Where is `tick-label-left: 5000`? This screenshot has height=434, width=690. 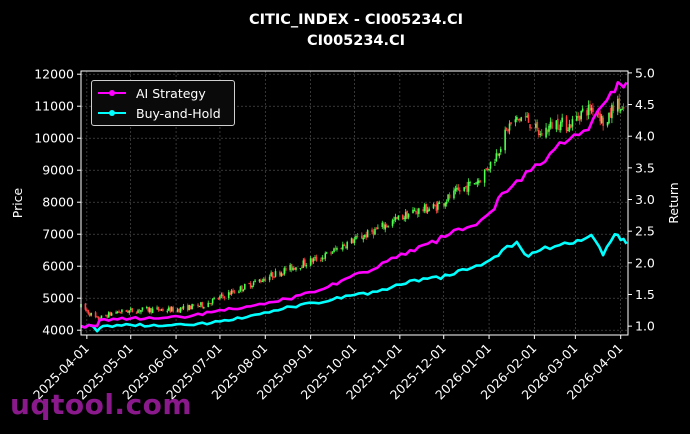 tick-label-left: 5000 is located at coordinates (58, 298).